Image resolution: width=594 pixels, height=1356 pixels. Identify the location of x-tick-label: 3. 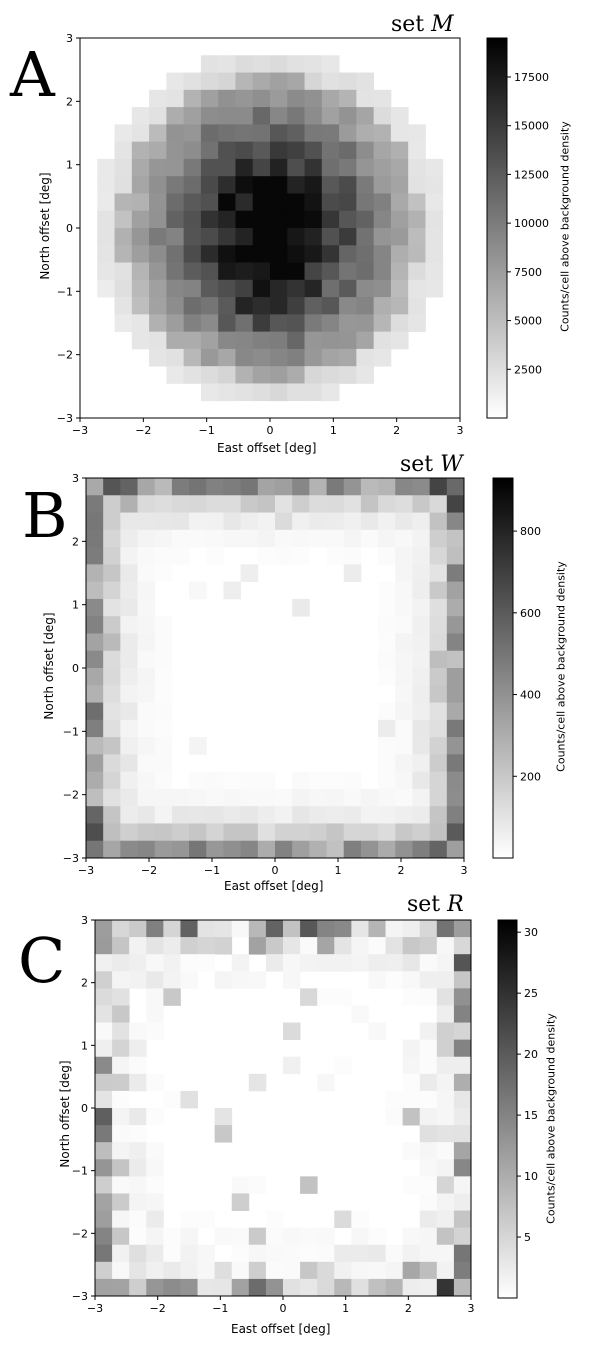
(460, 430).